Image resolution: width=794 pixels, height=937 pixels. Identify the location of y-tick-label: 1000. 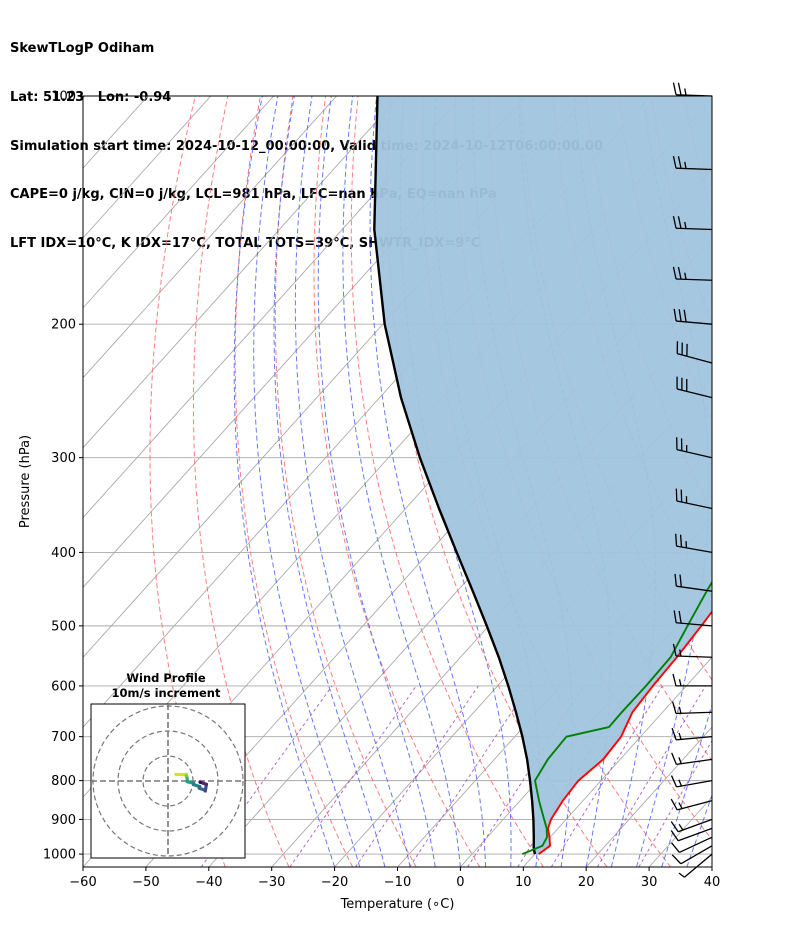
(59, 855).